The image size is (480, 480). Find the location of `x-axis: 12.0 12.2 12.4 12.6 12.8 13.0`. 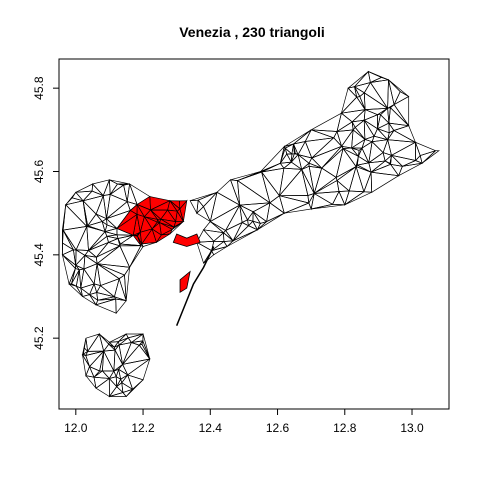

x-axis: 12.0 12.2 12.4 12.6 12.8 13.0 is located at coordinates (244, 422).